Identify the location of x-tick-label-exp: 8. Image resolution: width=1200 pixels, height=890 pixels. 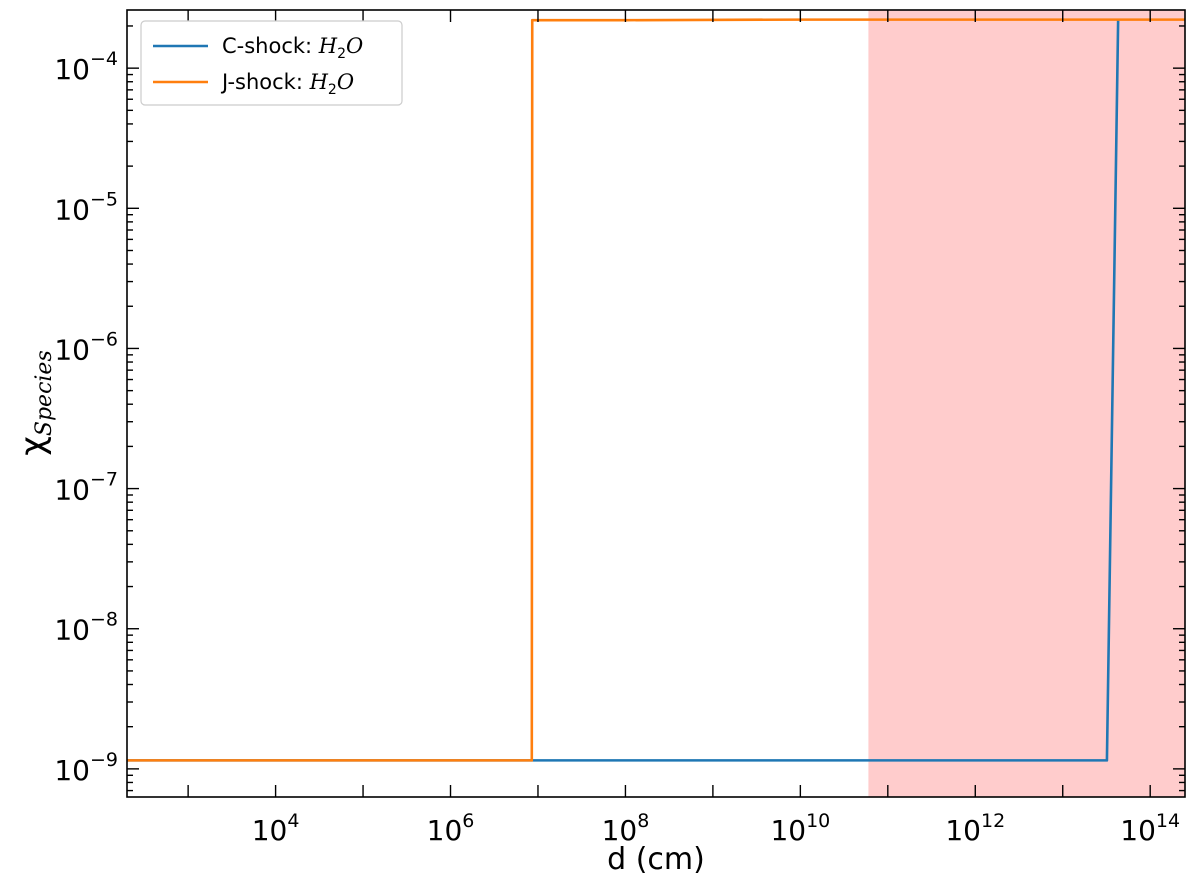
(643, 821).